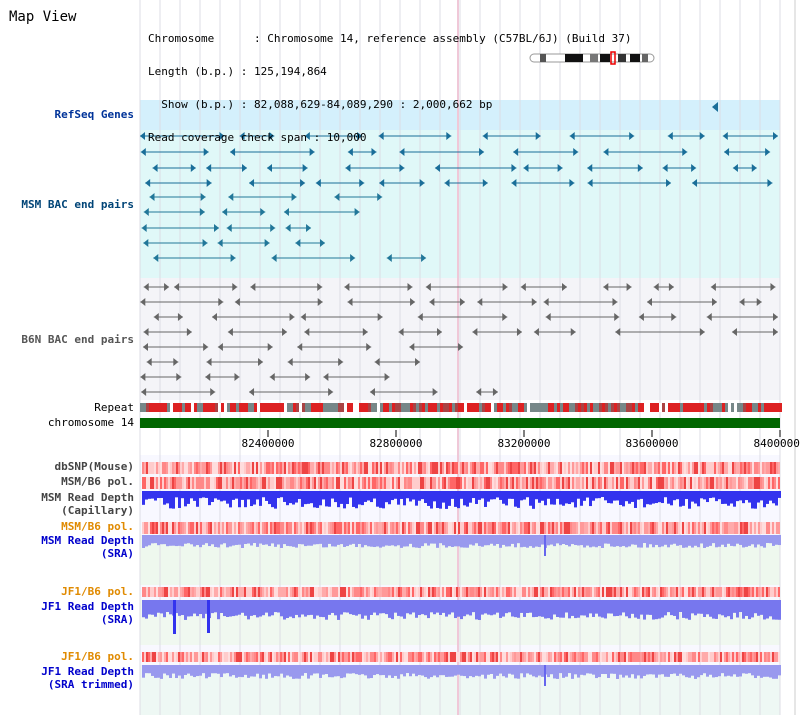 The image size is (800, 719). I want to click on track-label-chromosome: chromosome 14, so click(90, 422).